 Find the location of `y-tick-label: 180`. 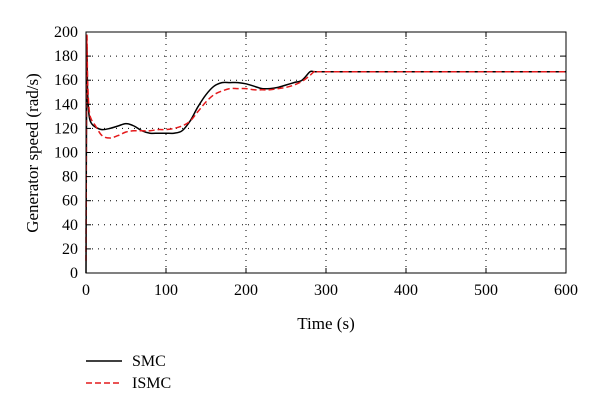

y-tick-label: 180 is located at coordinates (66, 56).